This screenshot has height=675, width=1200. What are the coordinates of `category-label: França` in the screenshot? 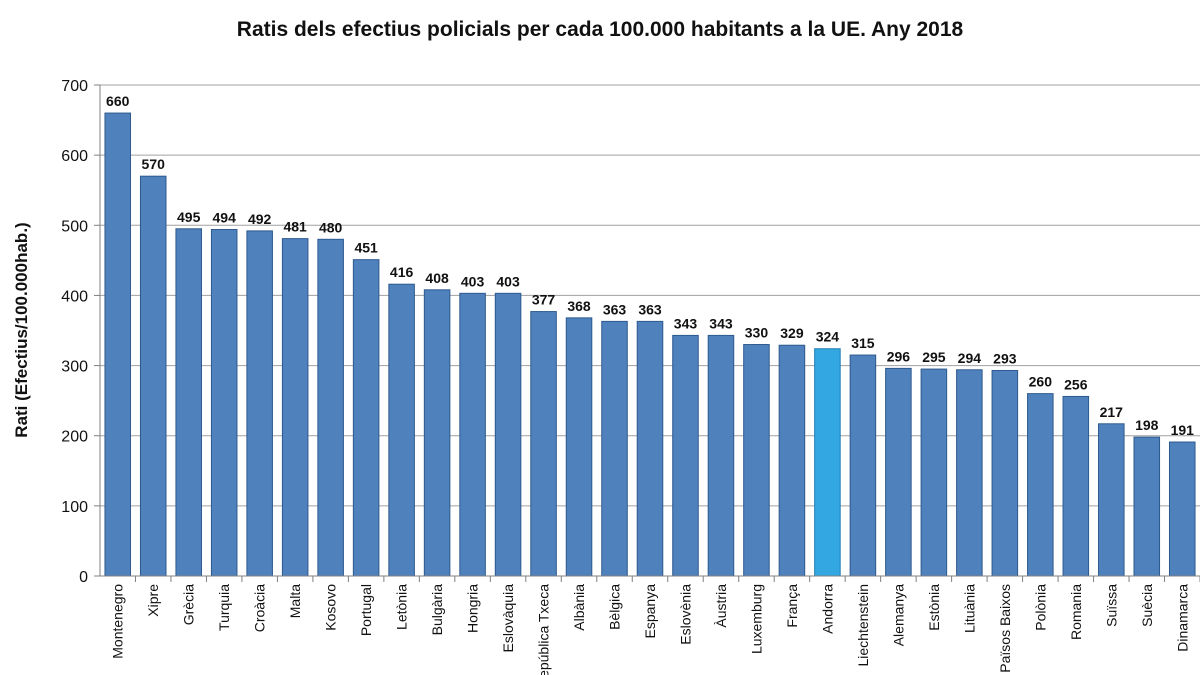 It's located at (792, 606).